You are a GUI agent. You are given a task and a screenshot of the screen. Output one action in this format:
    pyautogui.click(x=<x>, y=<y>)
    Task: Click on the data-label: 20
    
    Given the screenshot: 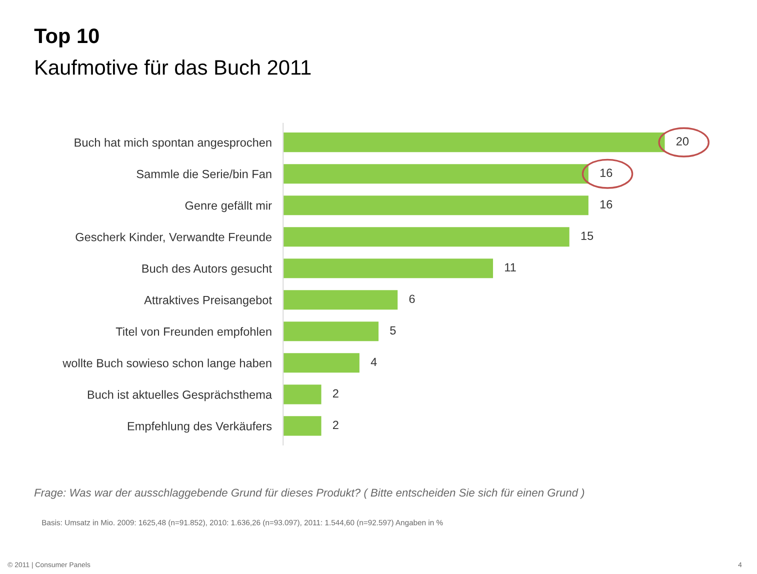 What is the action you would take?
    pyautogui.click(x=682, y=141)
    